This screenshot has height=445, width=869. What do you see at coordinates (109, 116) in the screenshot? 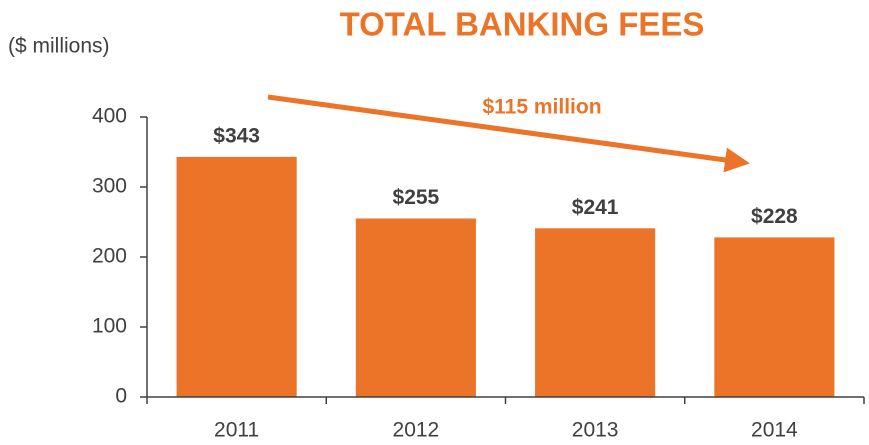
I see `y-tick-label: 400` at bounding box center [109, 116].